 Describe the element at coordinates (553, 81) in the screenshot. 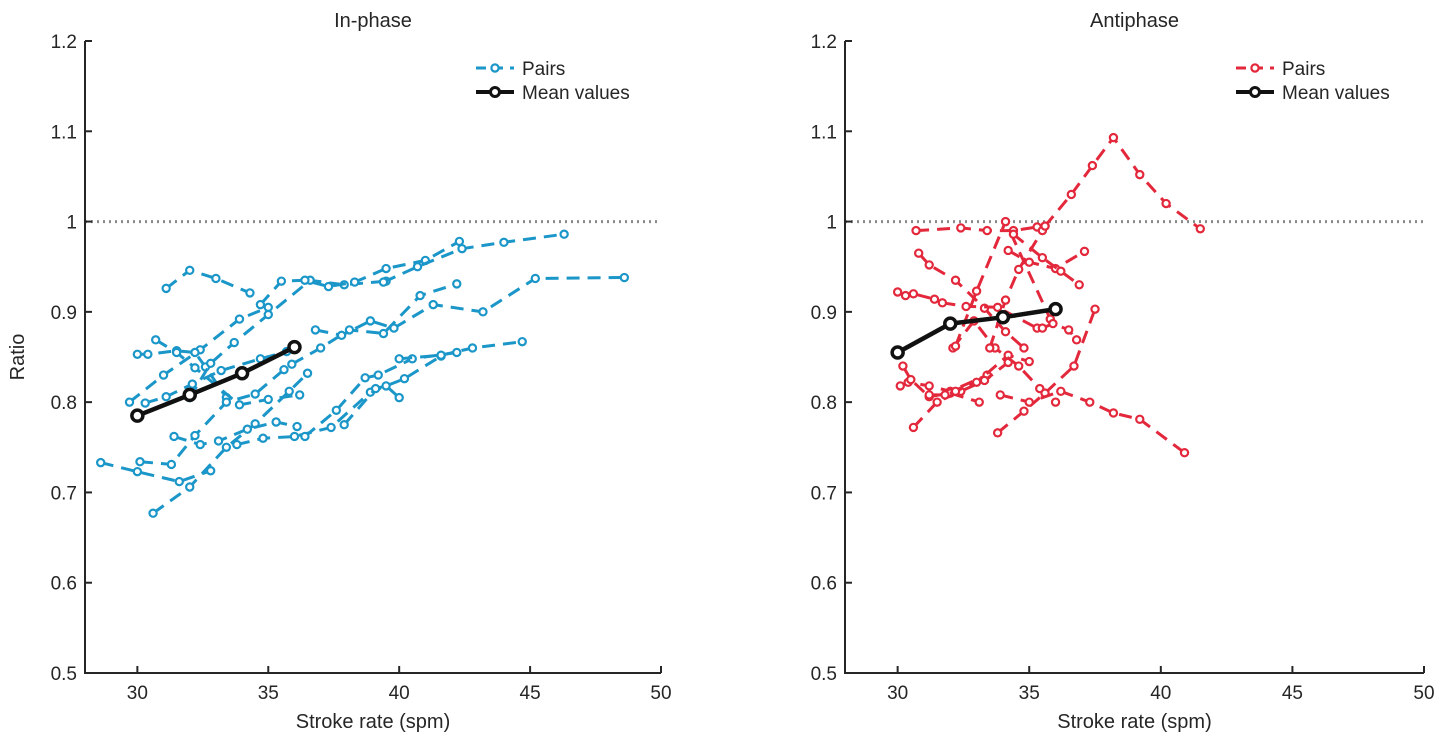

I see `legend: Pairs Mean values` at that location.